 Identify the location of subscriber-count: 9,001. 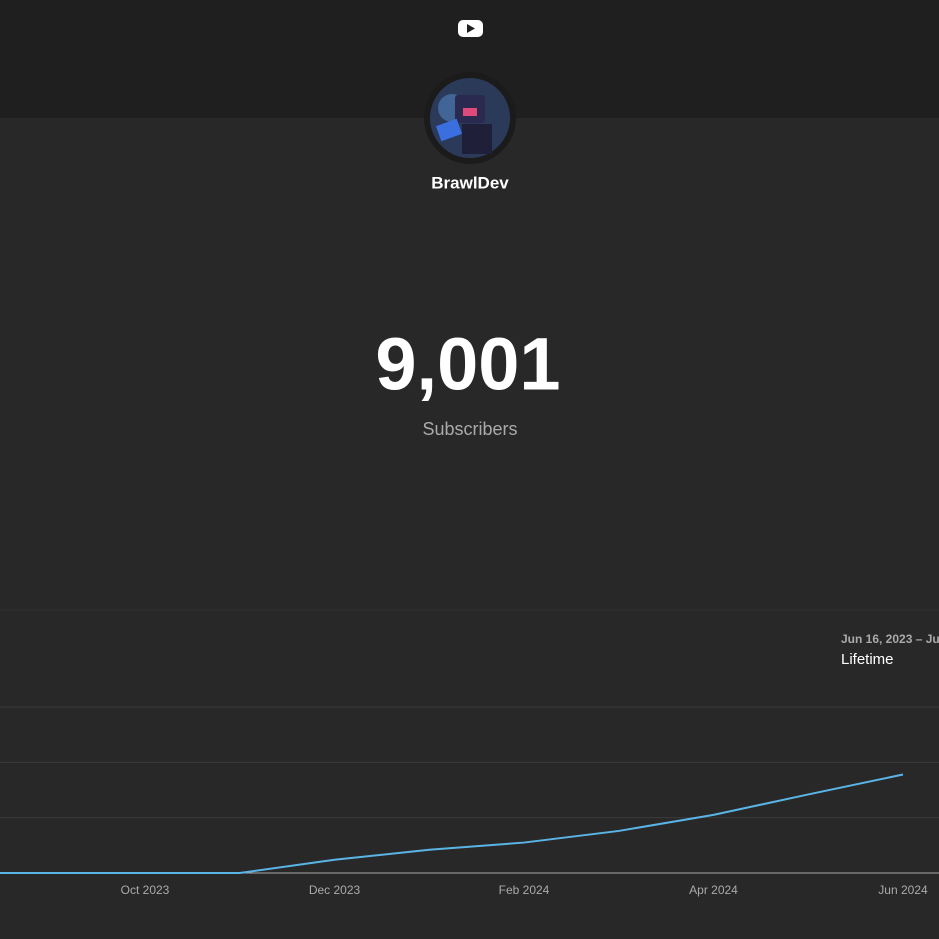
(467, 364).